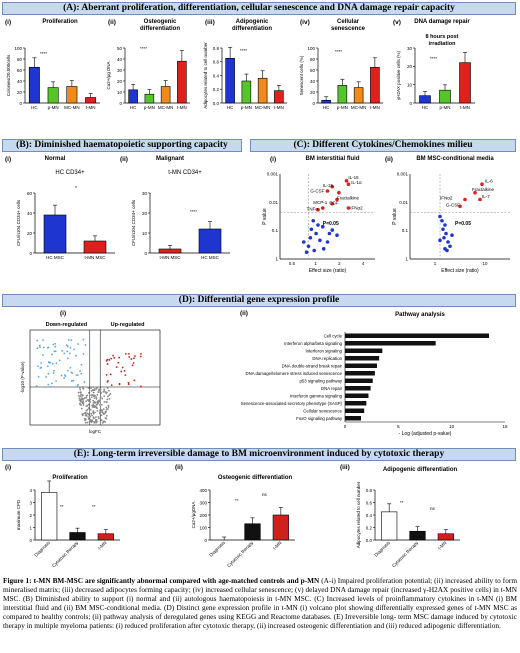 This screenshot has height=653, width=520. Describe the element at coordinates (20, 59) in the screenshot. I see `y-tick-label: 80` at that location.